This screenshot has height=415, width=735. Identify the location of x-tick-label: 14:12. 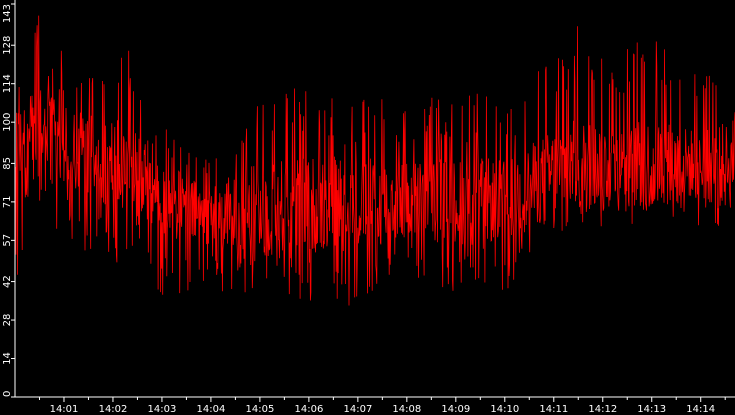
(602, 409).